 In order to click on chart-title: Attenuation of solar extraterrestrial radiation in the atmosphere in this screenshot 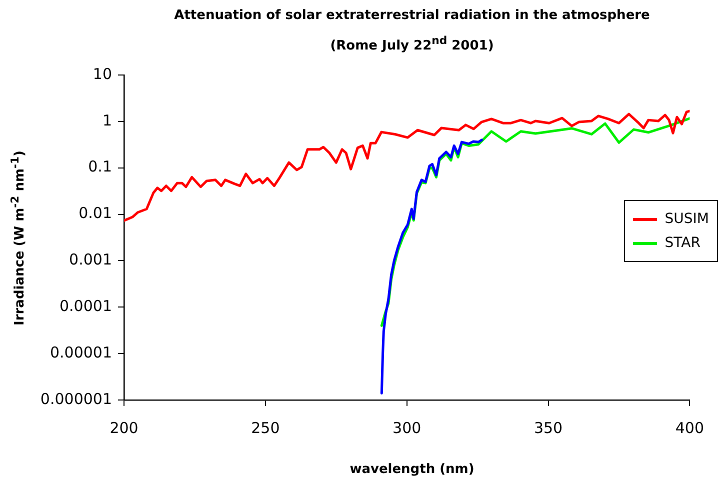, I will do `click(412, 15)`.